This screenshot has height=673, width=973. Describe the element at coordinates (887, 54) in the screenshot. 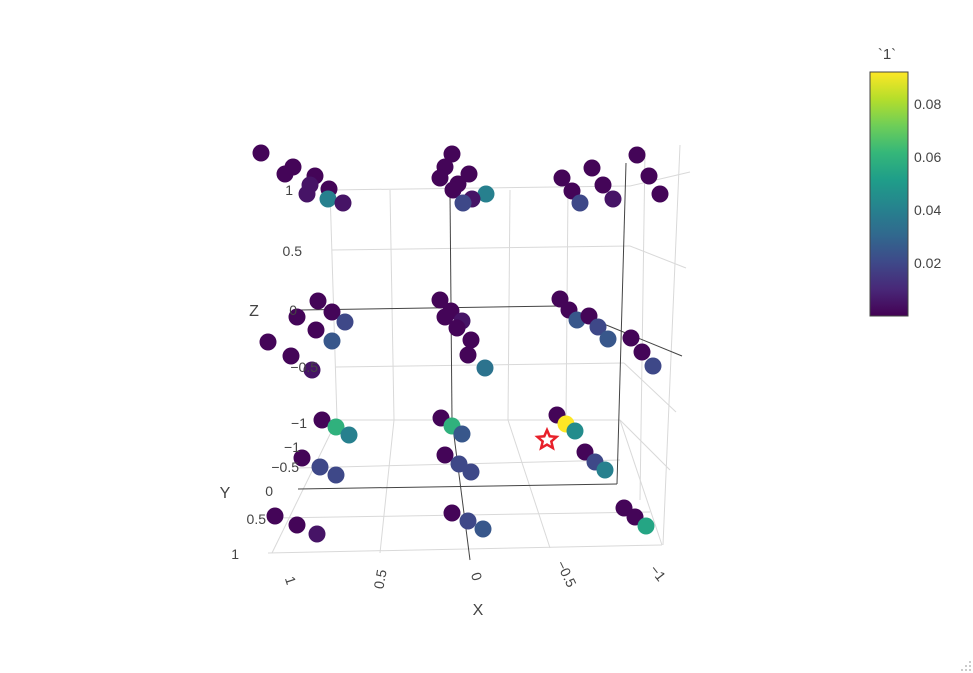

I see `colorbar-title: `1`` at that location.